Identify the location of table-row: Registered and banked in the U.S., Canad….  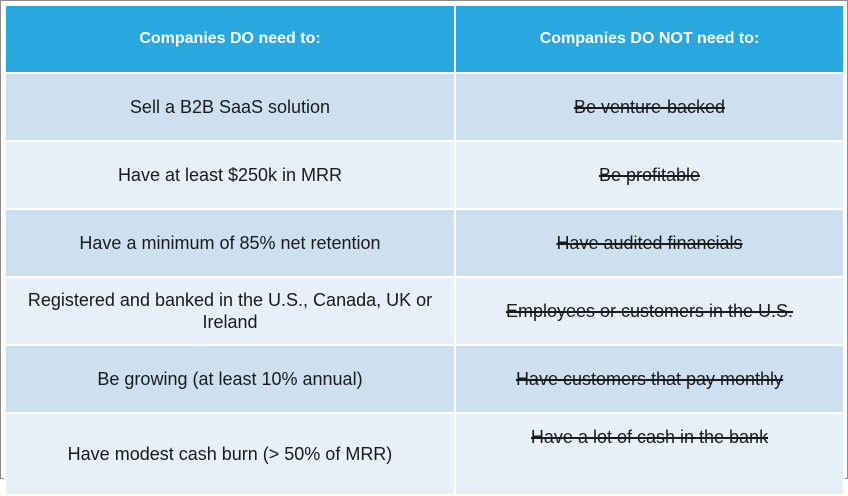
(424, 311).